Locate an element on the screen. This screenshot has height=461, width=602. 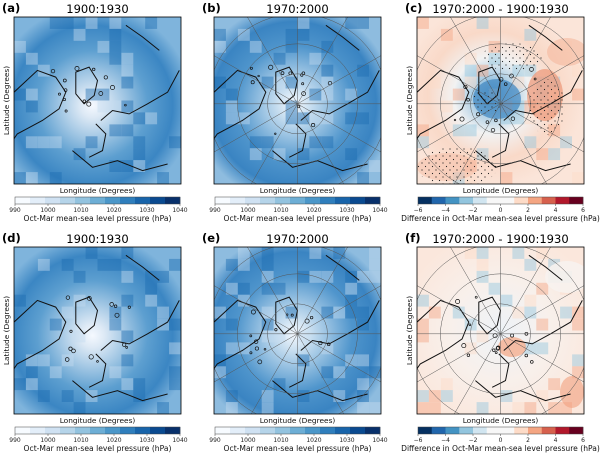
panel-b-xlabel: Longitude (Degrees) is located at coordinates (298, 190).